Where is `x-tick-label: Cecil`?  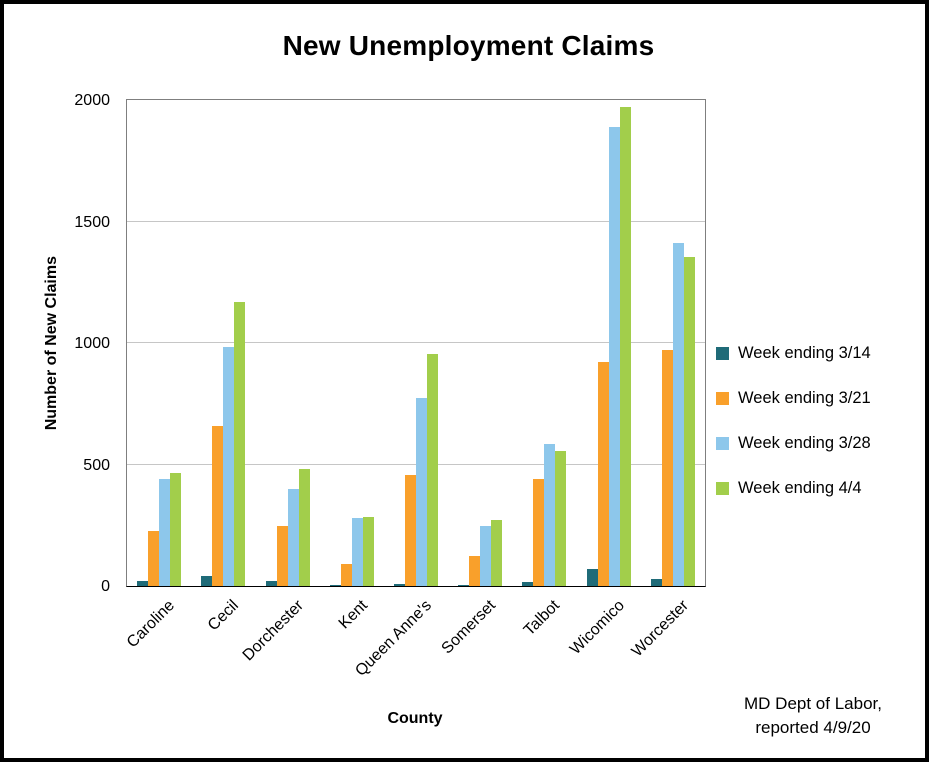
x-tick-label: Cecil is located at coordinates (224, 616).